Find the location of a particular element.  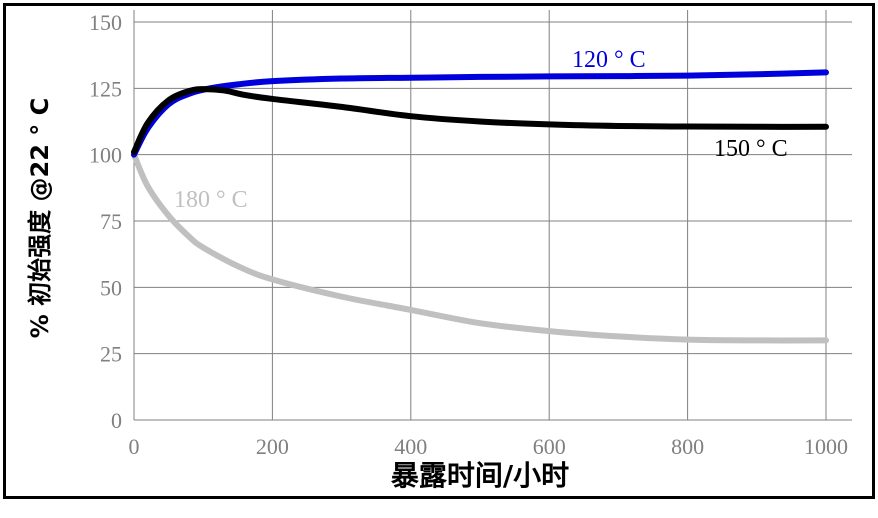

x-tick-label: 0 is located at coordinates (134, 446).